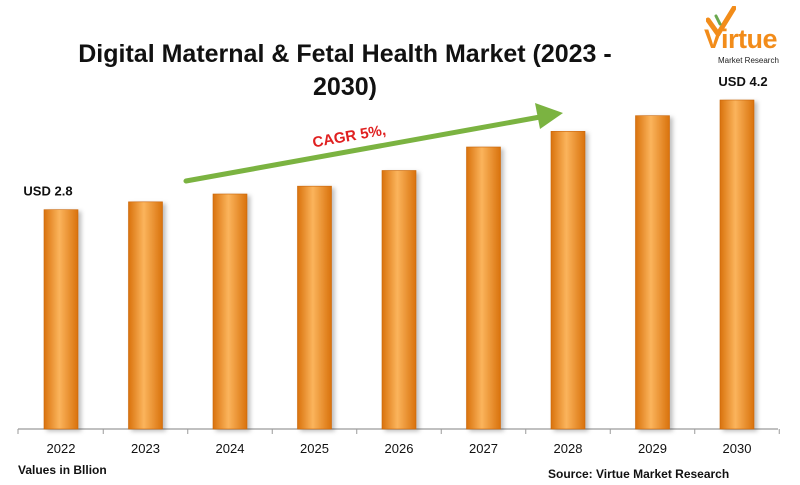 The height and width of the screenshot is (485, 800). I want to click on logo-wordmark: Virtue, so click(741, 39).